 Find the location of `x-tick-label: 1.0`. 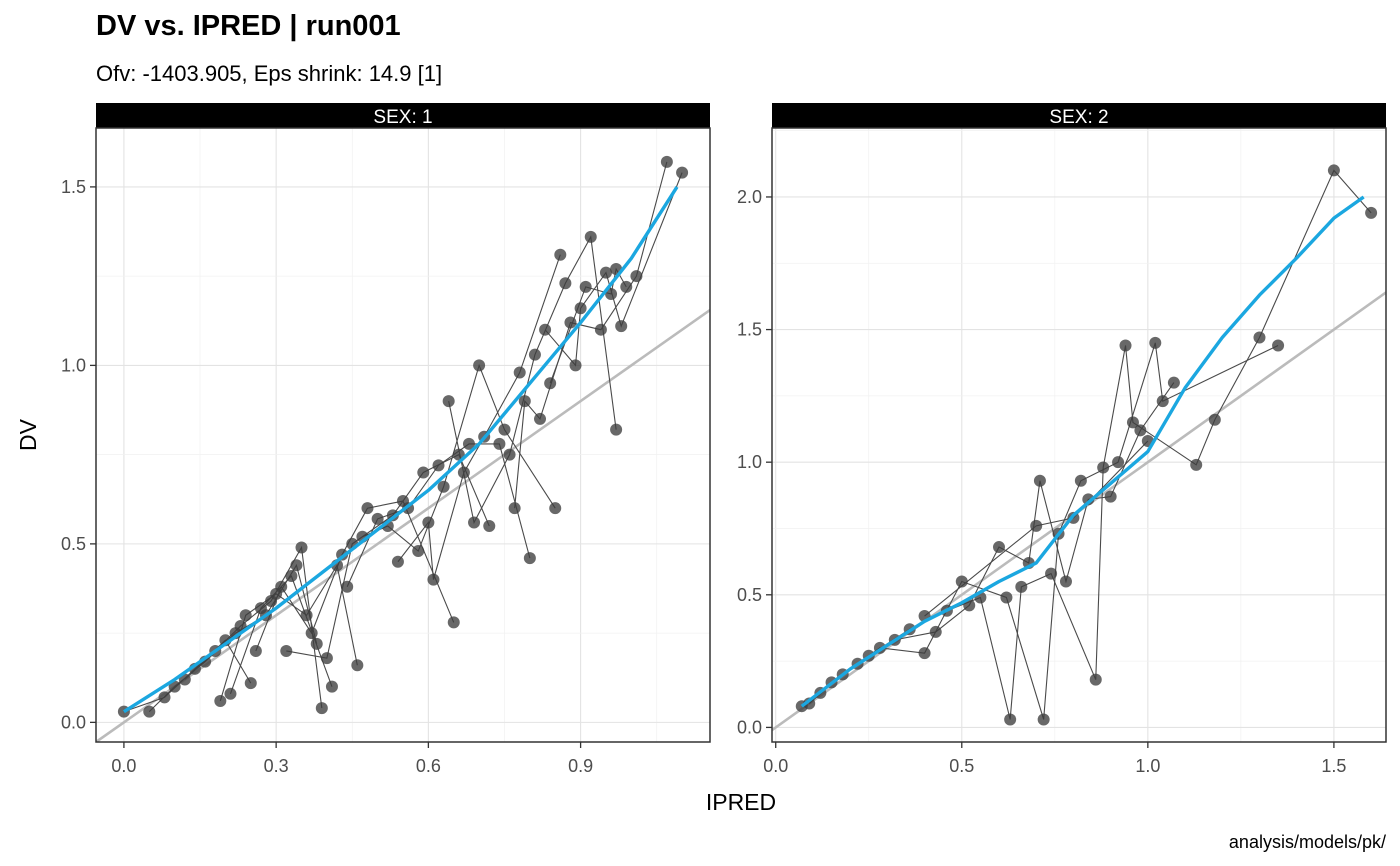

x-tick-label: 1.0 is located at coordinates (1147, 766).